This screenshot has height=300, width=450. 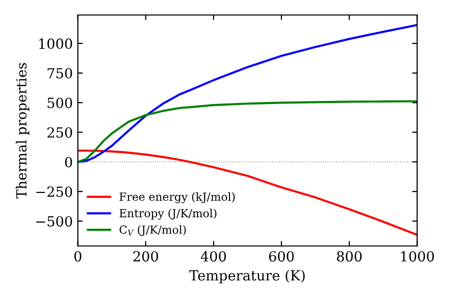 What do you see at coordinates (145, 256) in the screenshot?
I see `x-tick-label: 200` at bounding box center [145, 256].